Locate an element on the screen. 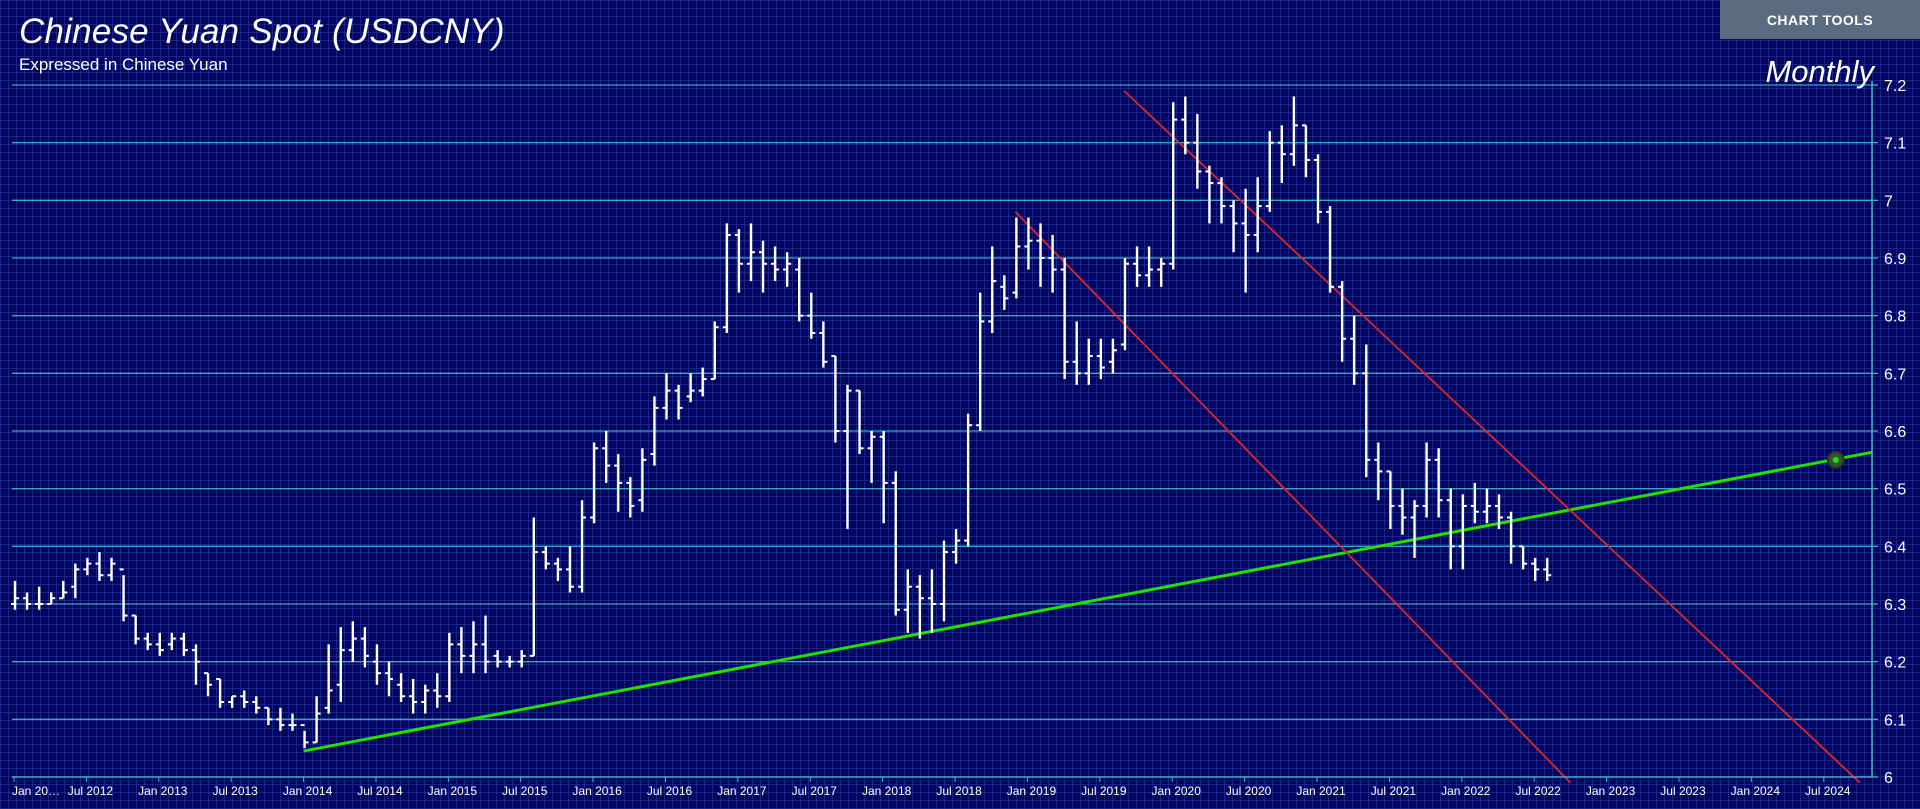 This screenshot has height=809, width=1920. y-axis: 7.2 7.1 7 6.9 6.8 6.7 6.6 6.5 6.4 6.3 6.2 6.1 6 is located at coordinates (1888, 432).